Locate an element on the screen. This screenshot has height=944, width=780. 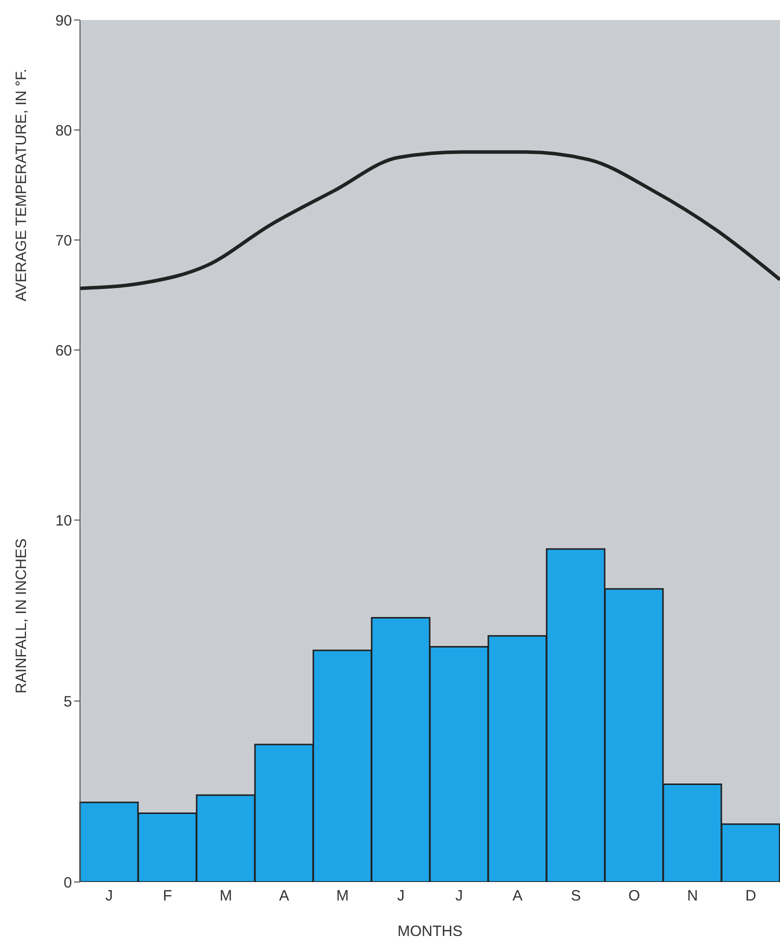
x-tick-label: S is located at coordinates (575, 896).